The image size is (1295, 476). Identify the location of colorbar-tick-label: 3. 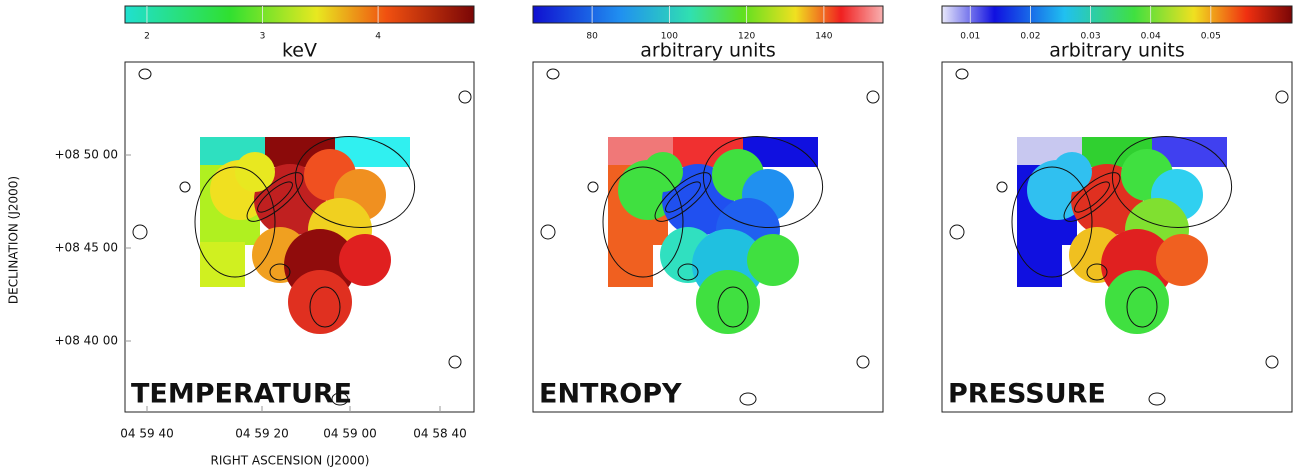
(263, 37).